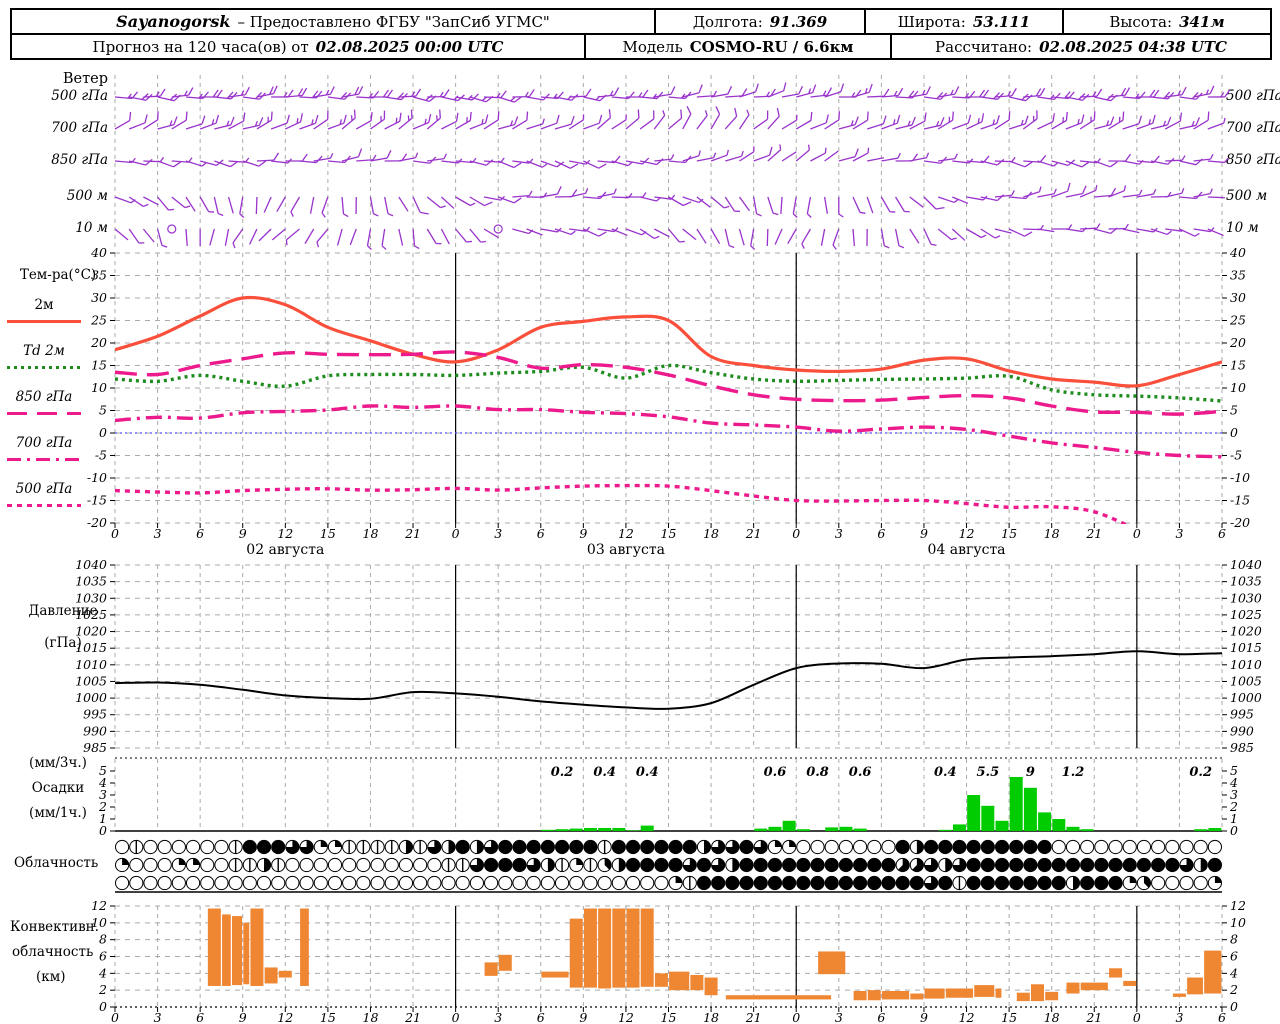 Image resolution: width=1280 pixels, height=1024 pixels. Describe the element at coordinates (753, 533) in the screenshot. I see `svg-text: 21` at that location.